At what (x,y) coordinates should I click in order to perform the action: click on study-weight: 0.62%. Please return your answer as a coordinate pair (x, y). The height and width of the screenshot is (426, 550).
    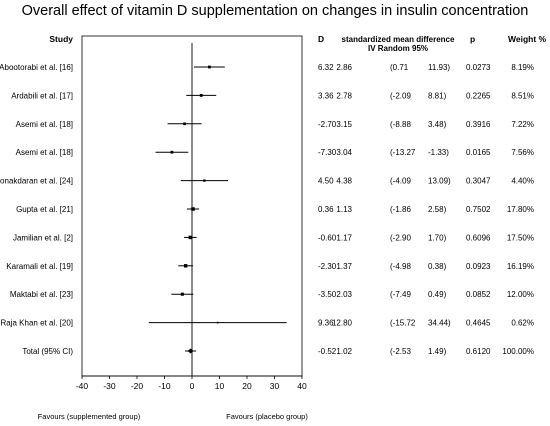
    Looking at the image, I should click on (522, 323).